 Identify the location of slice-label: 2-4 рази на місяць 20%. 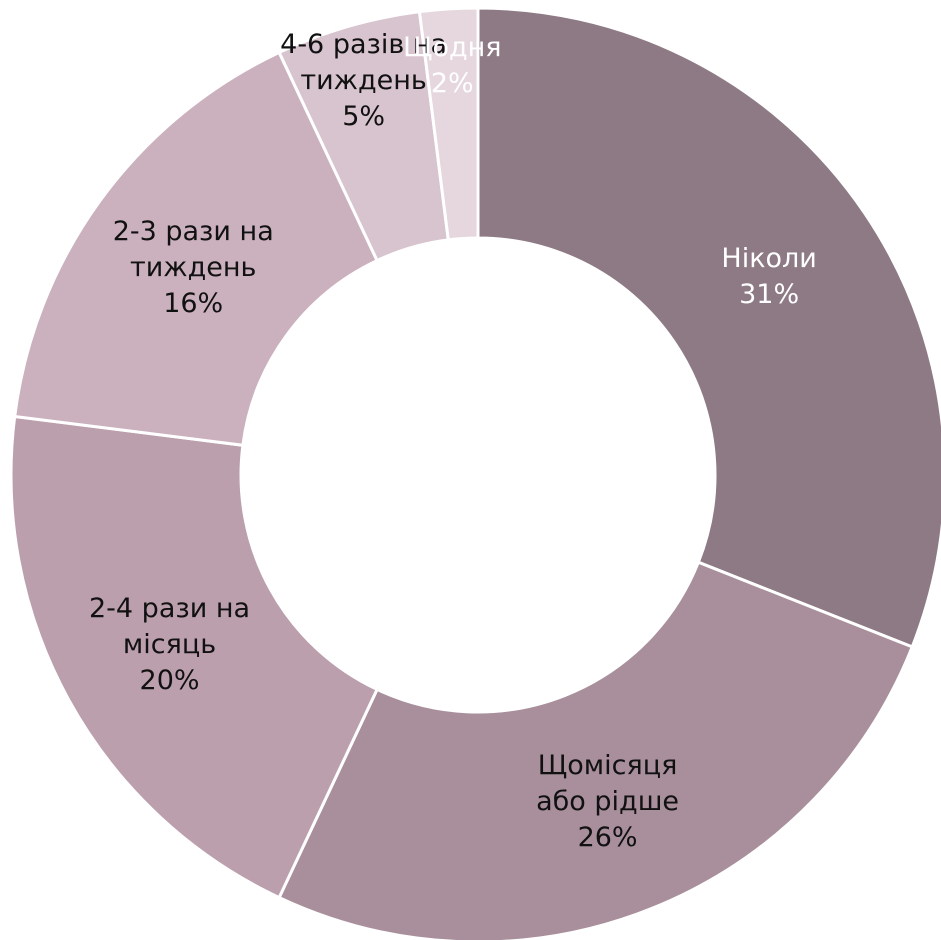
(170, 645).